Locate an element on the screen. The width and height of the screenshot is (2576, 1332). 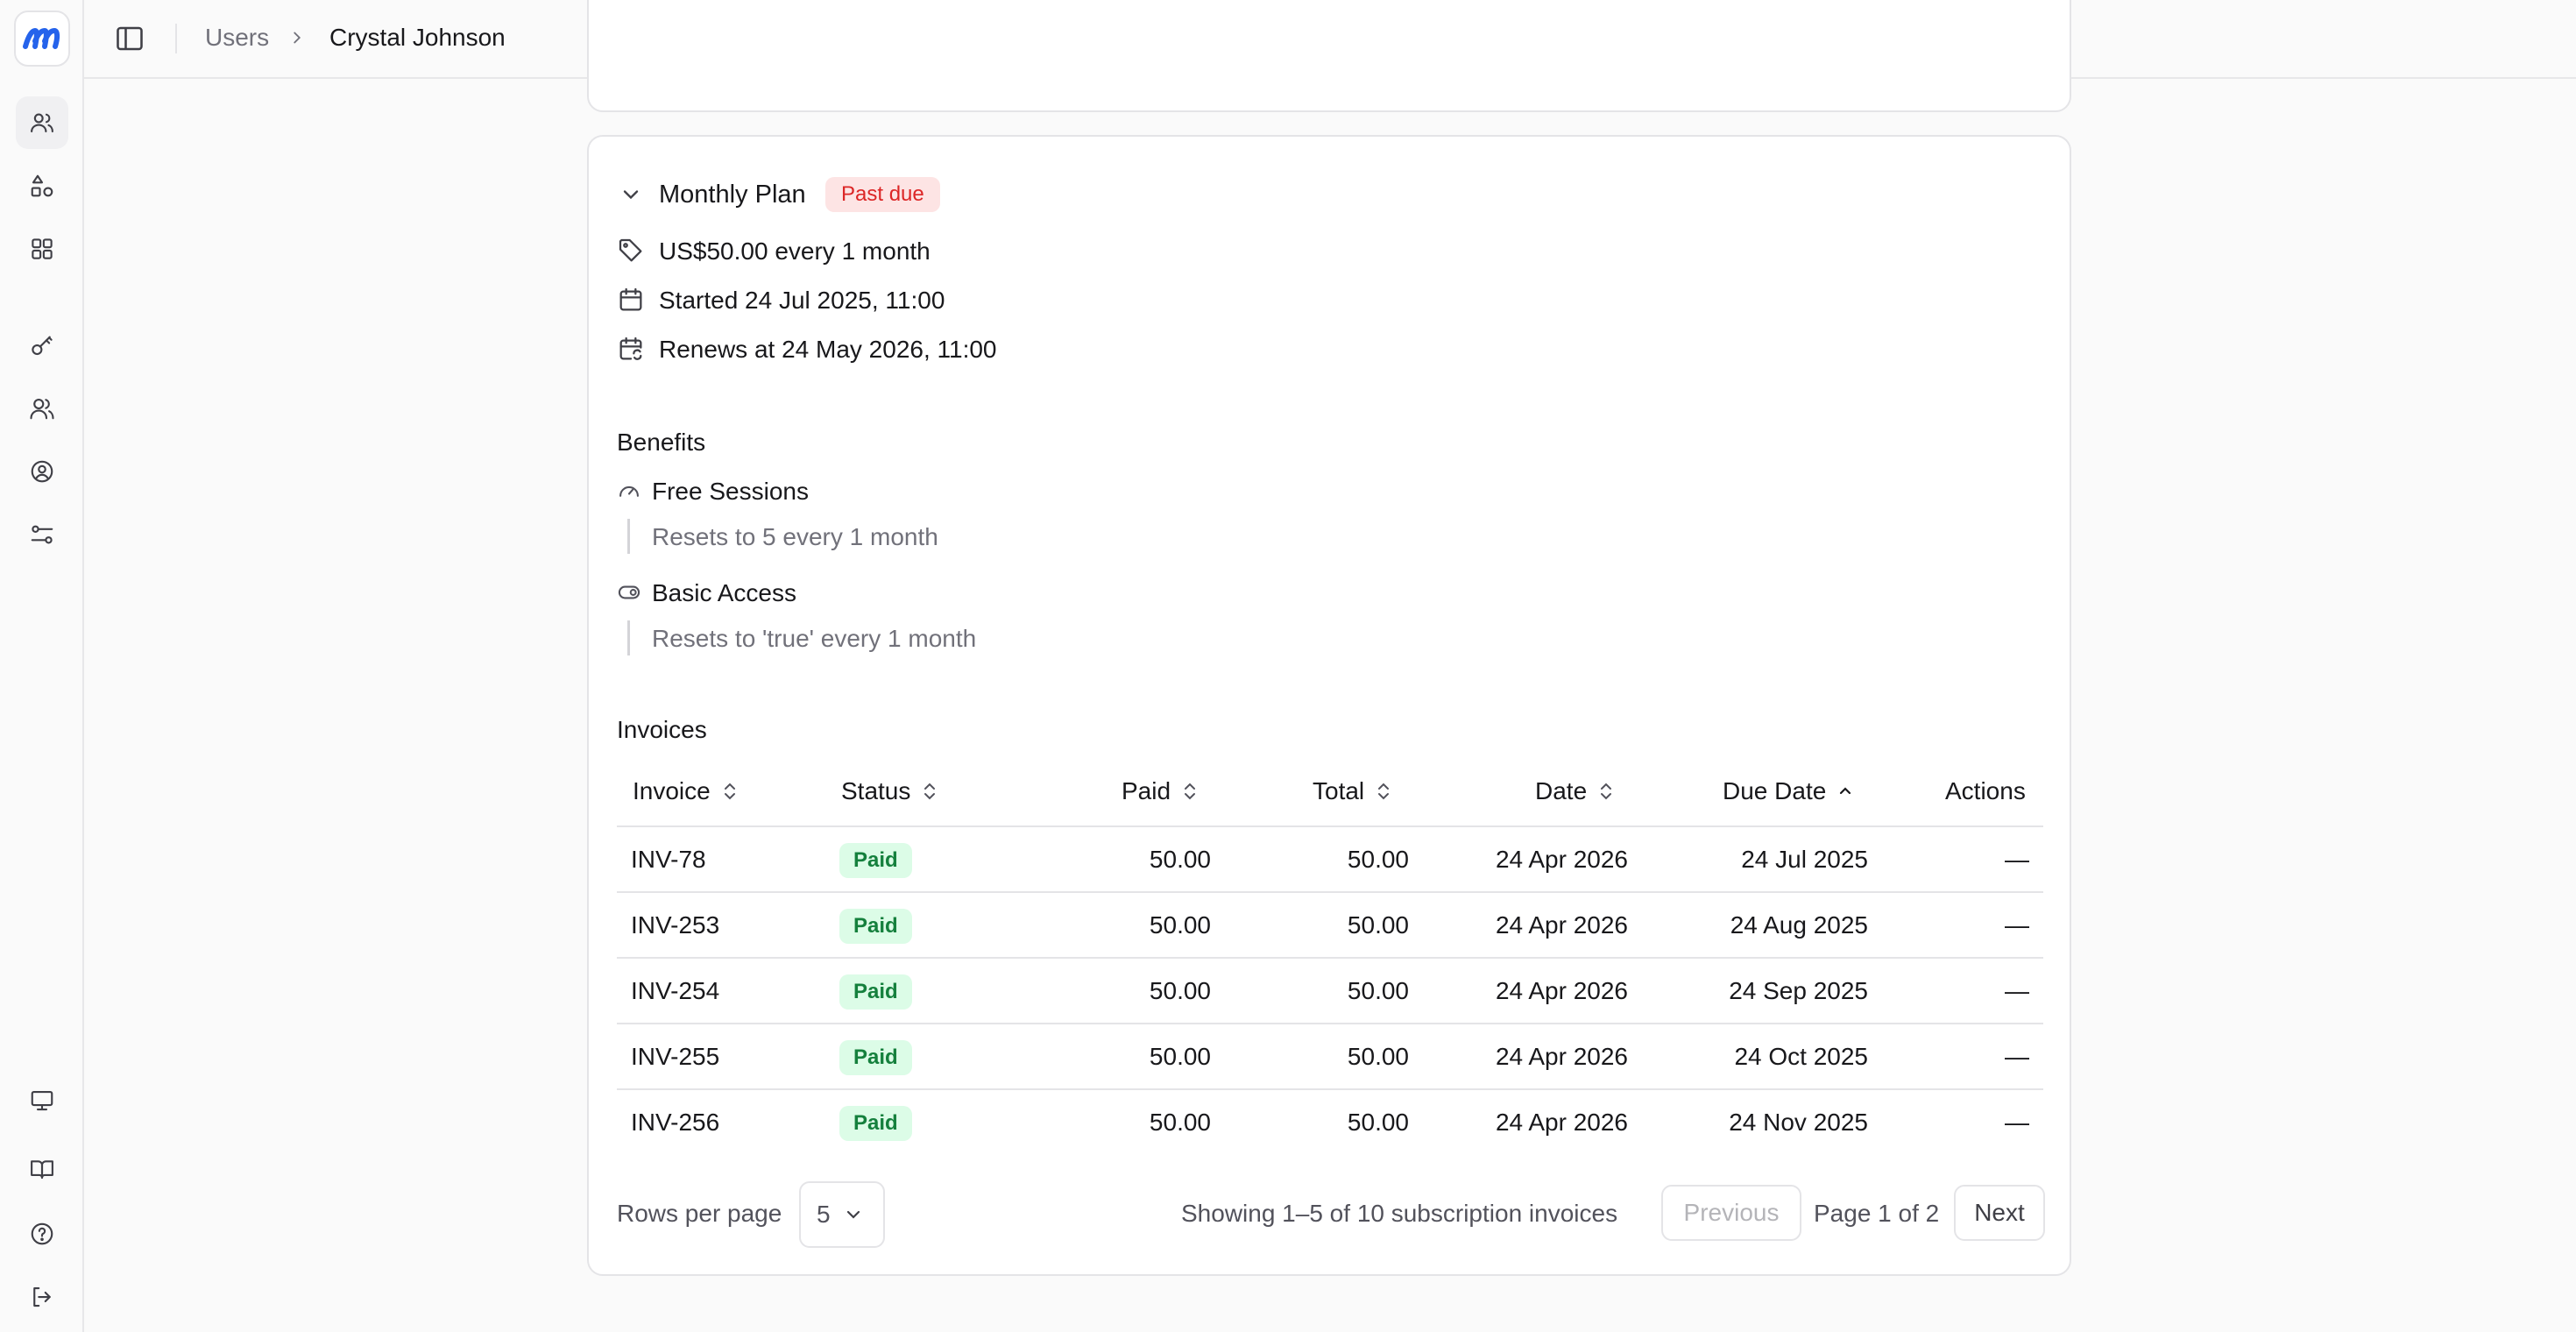
nav-settings is located at coordinates (42, 534).